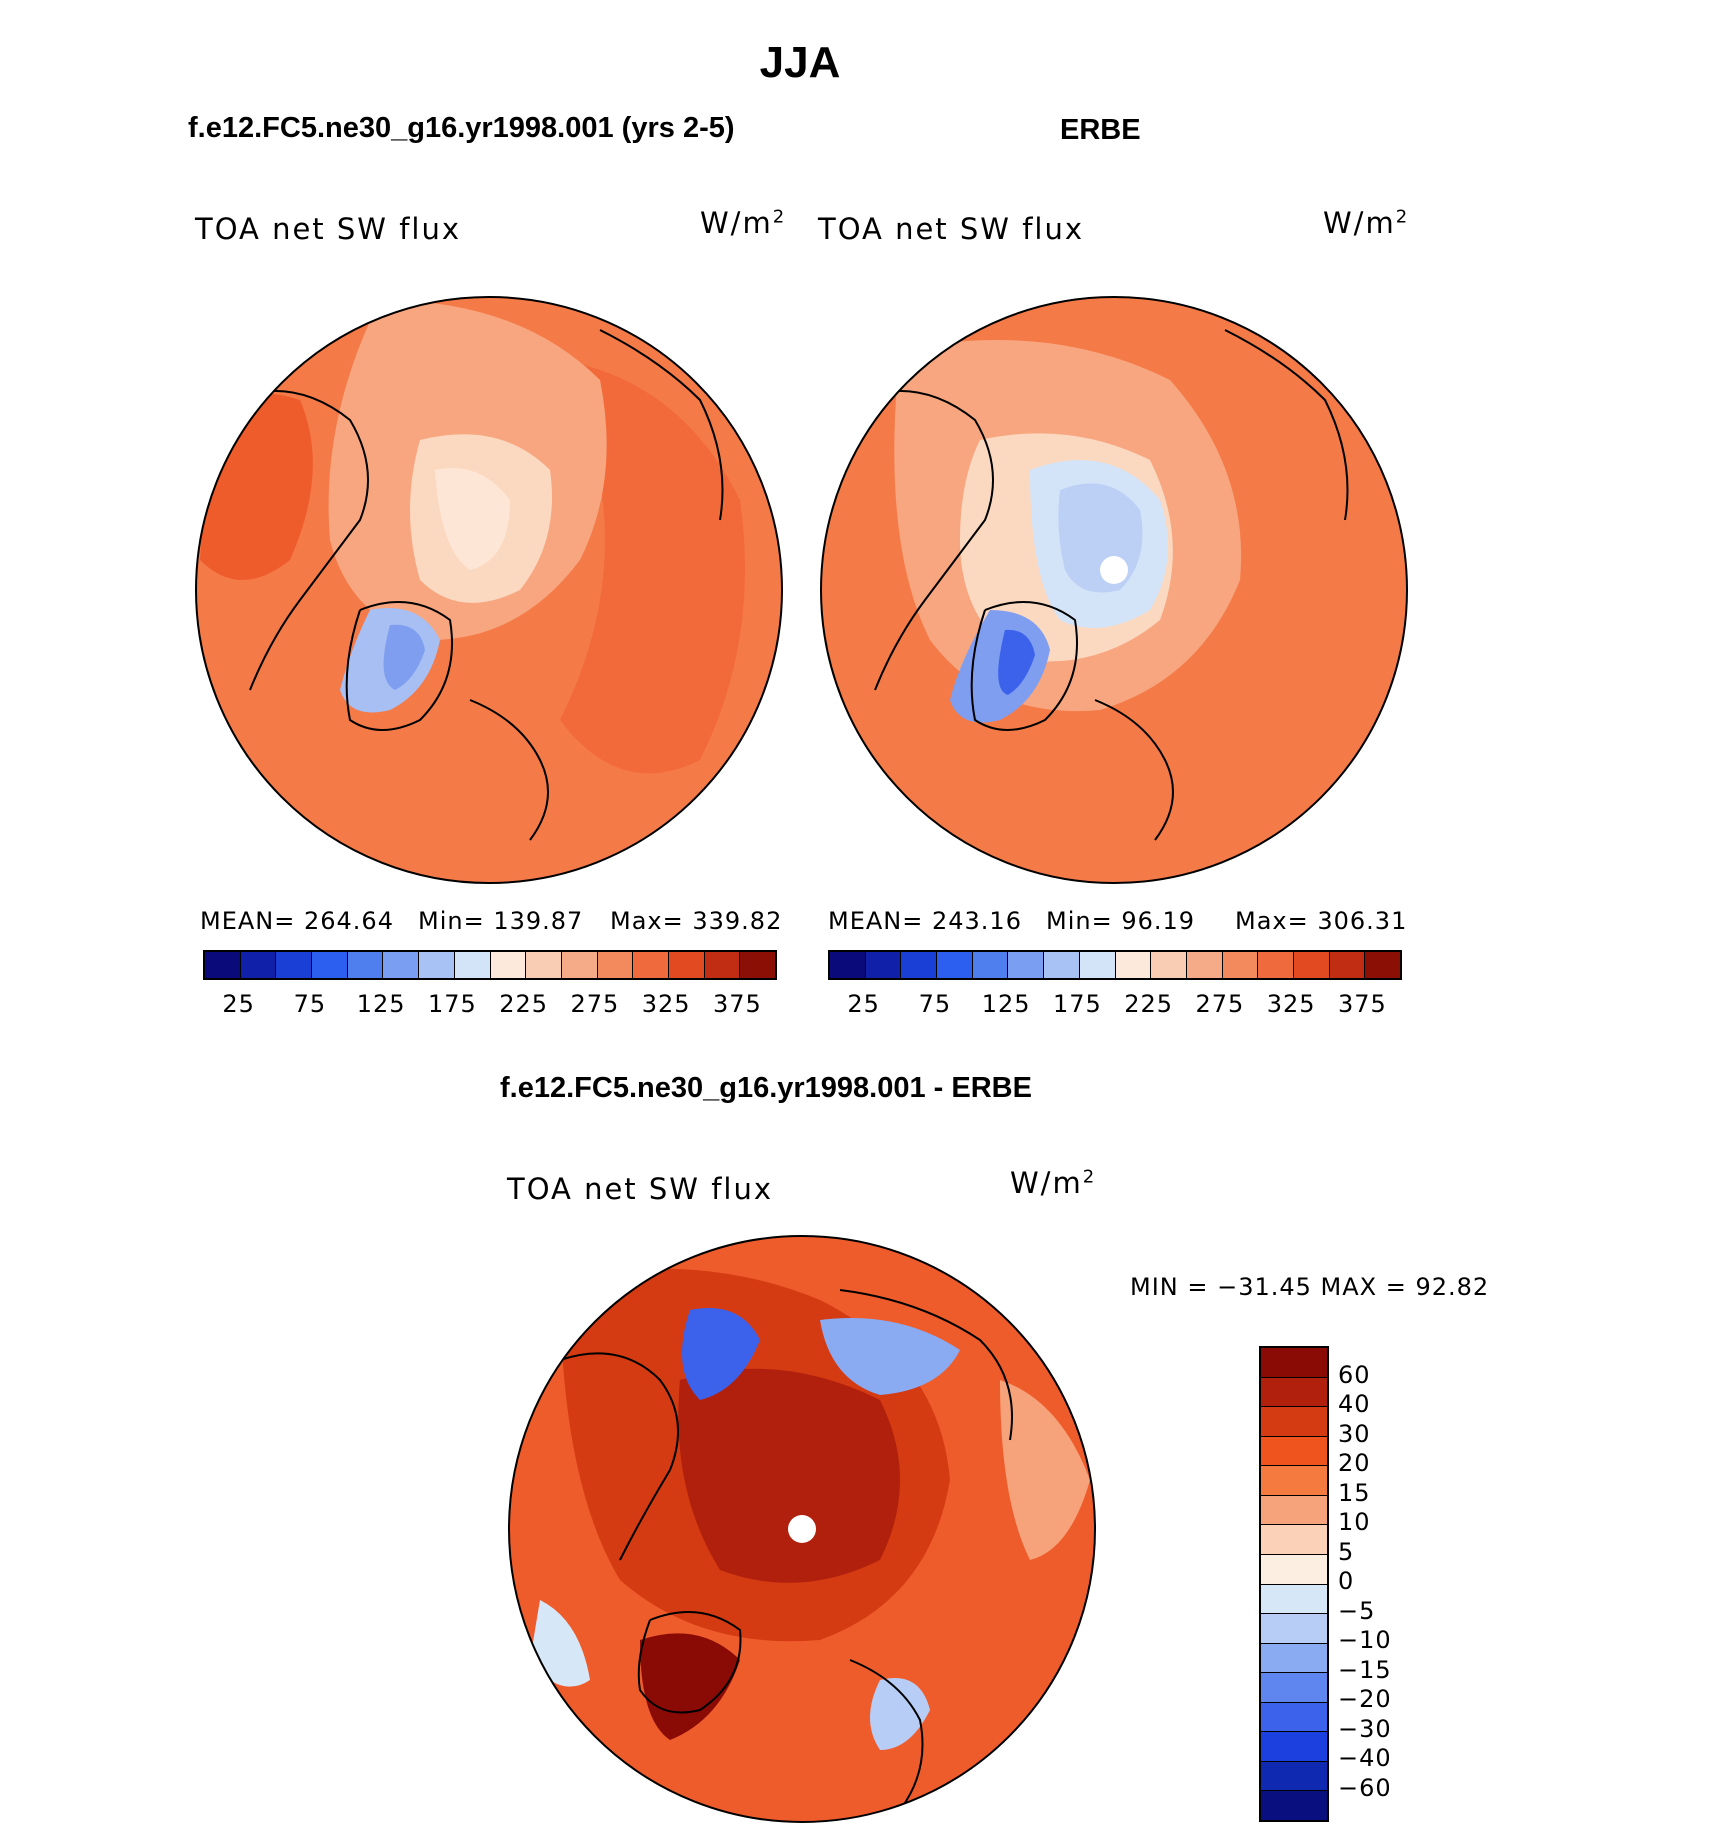  Describe the element at coordinates (595, 1004) in the screenshot. I see `model-tick-label: 275` at that location.